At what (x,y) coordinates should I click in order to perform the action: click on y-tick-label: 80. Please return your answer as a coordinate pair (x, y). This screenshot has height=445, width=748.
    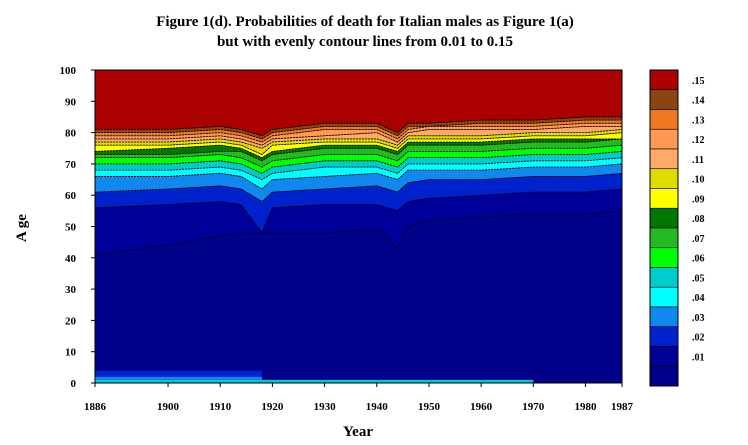
    Looking at the image, I should click on (71, 134).